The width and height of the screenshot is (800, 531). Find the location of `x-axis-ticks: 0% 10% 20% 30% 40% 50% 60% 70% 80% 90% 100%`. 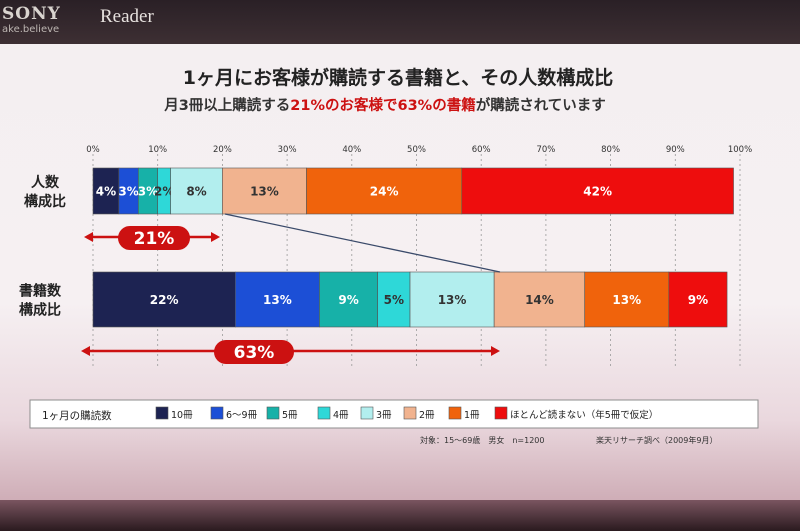

x-axis-ticks: 0% 10% 20% 30% 40% 50% 60% 70% 80% 90% 100% is located at coordinates (419, 150).